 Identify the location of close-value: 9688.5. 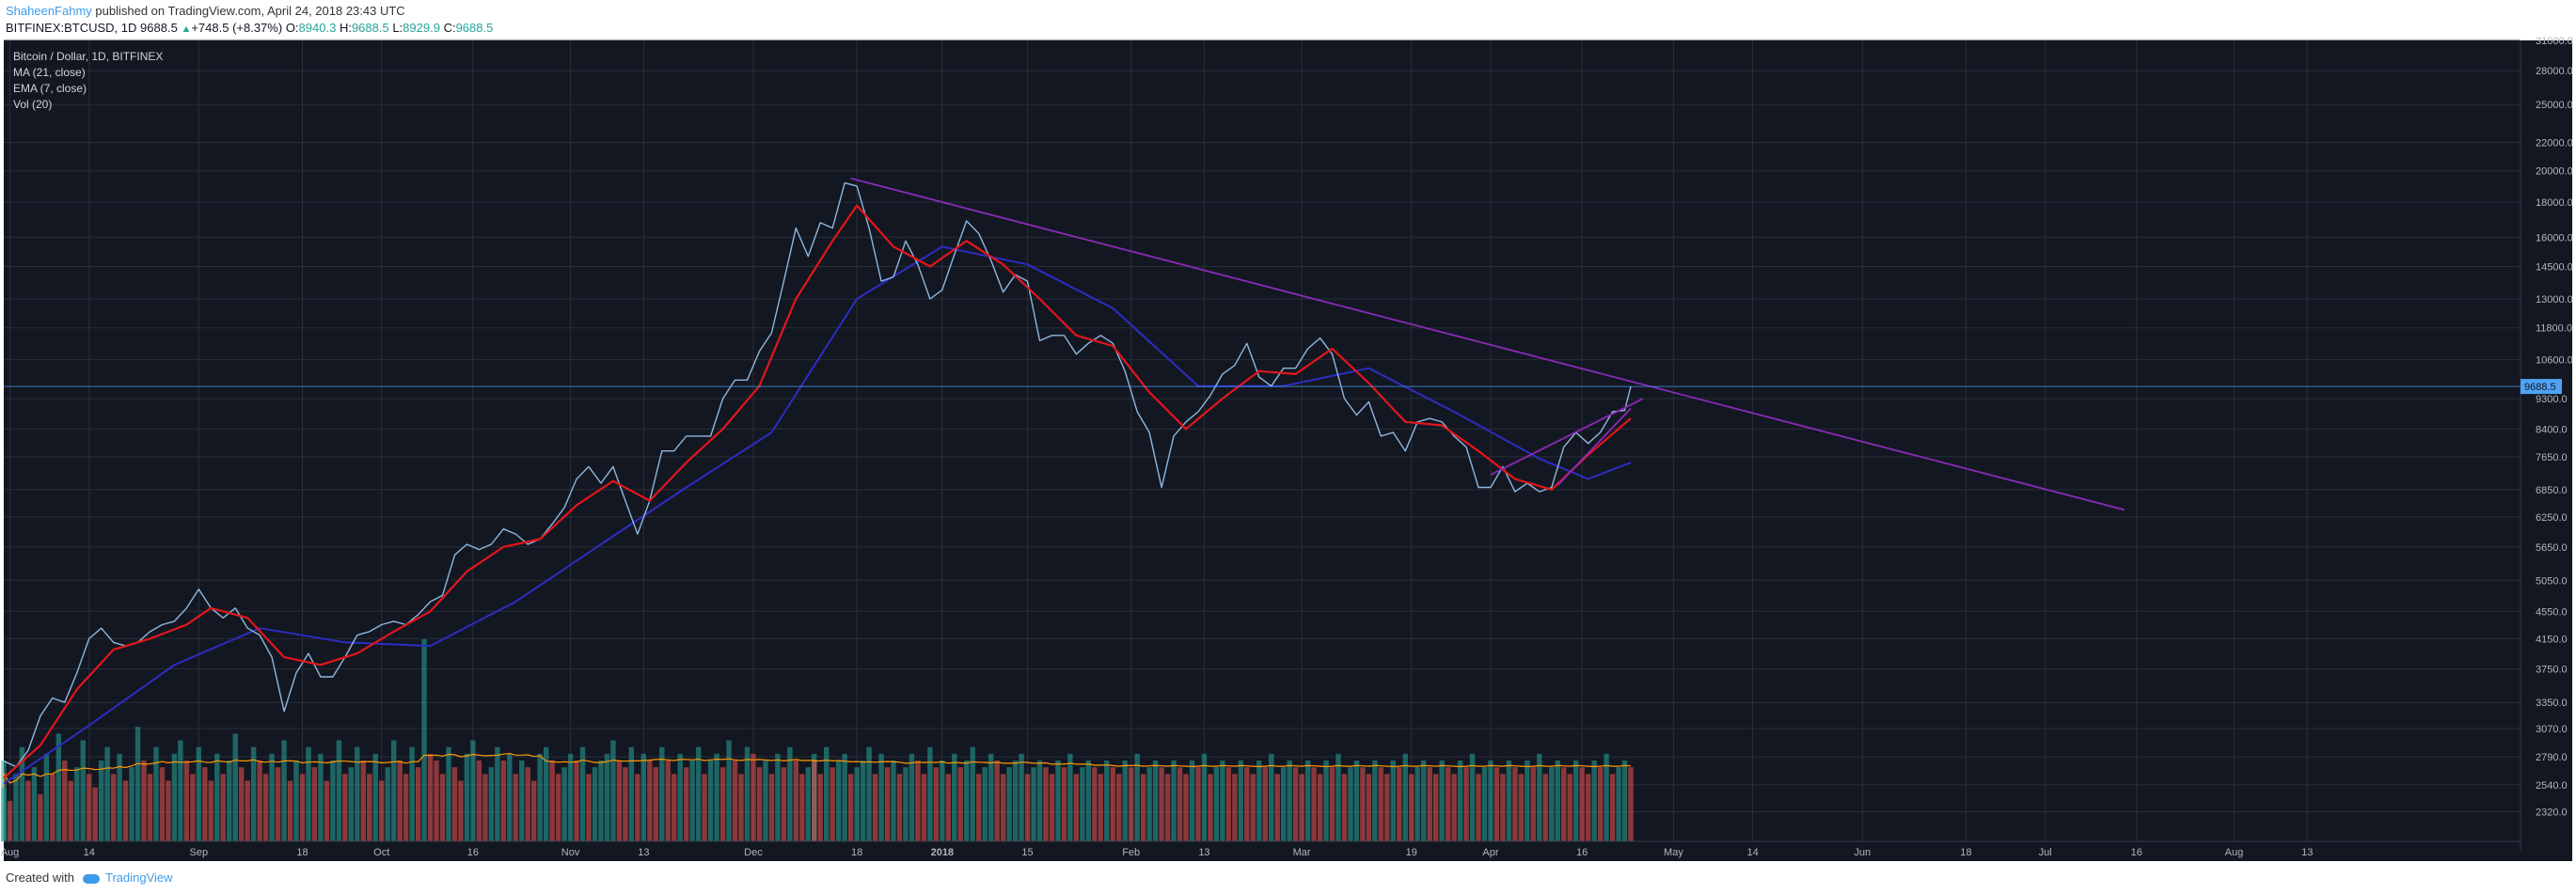
(474, 28).